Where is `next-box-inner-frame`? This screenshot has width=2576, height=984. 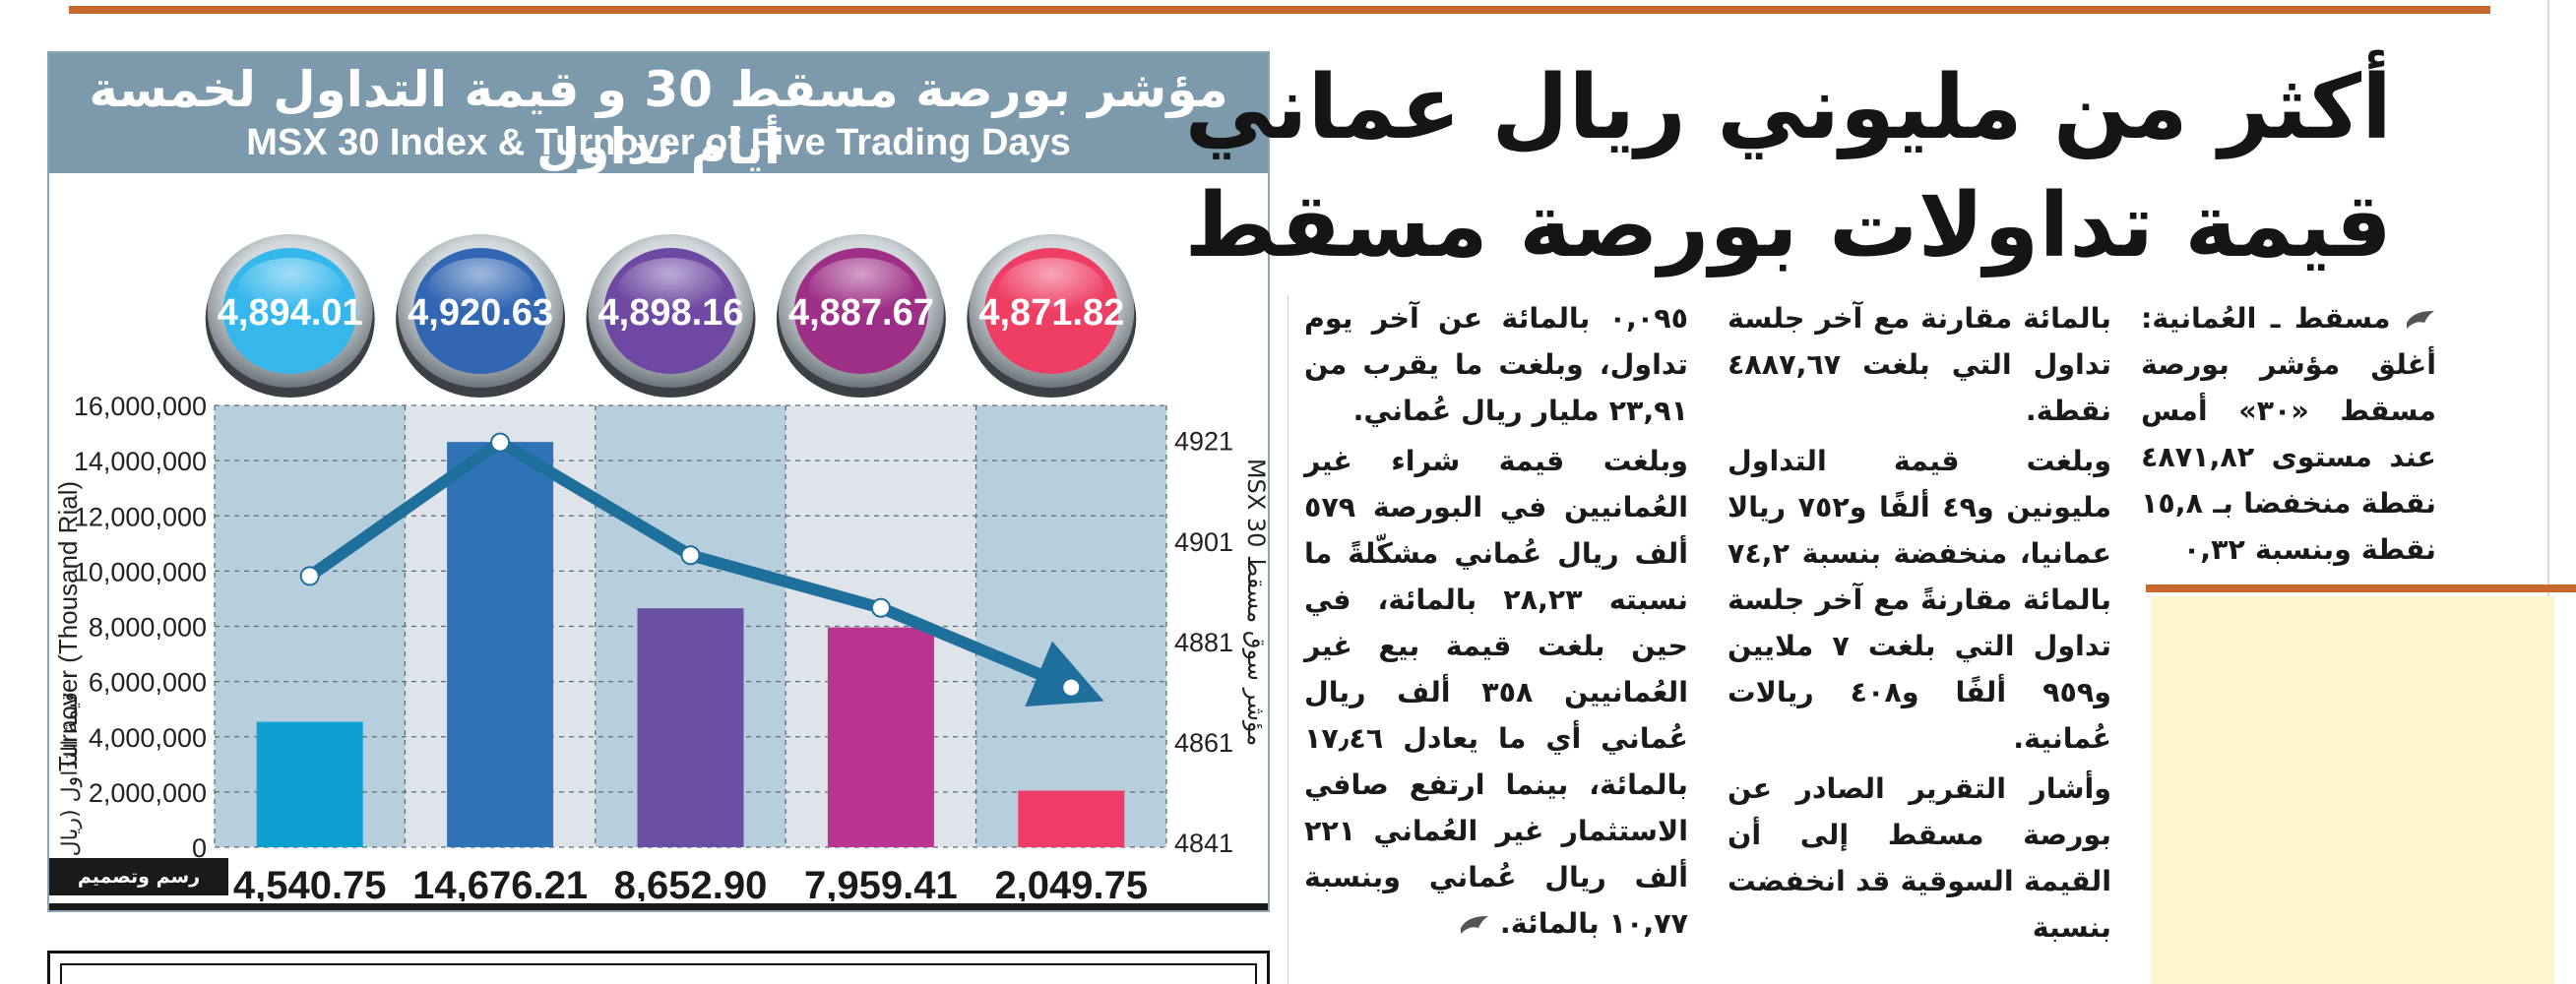
next-box-inner-frame is located at coordinates (658, 973).